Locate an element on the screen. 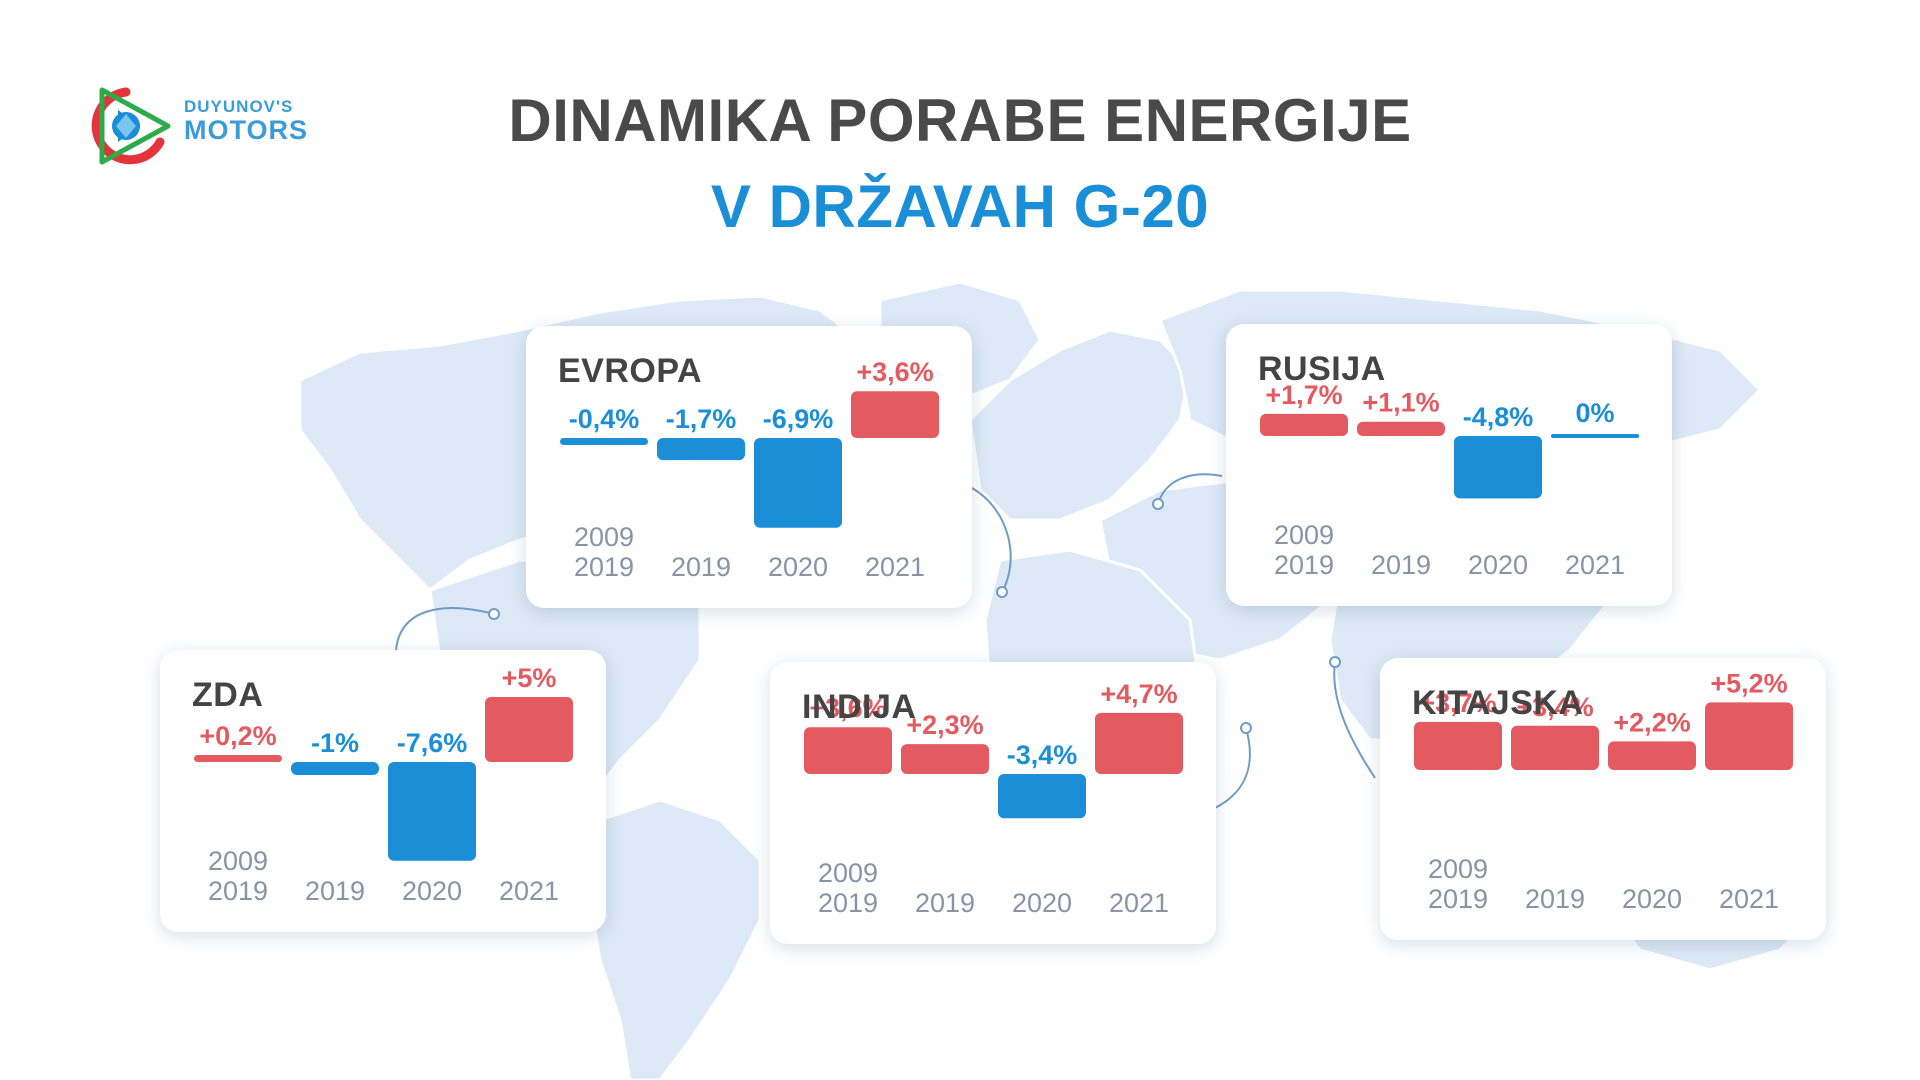 The image size is (1920, 1080). value-label-zda-3: +5% is located at coordinates (529, 678).